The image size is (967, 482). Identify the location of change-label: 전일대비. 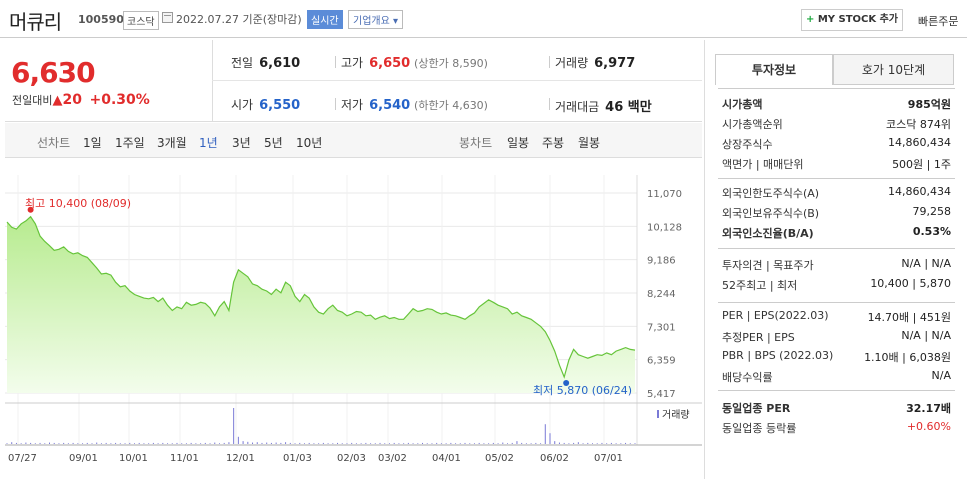
(32, 100).